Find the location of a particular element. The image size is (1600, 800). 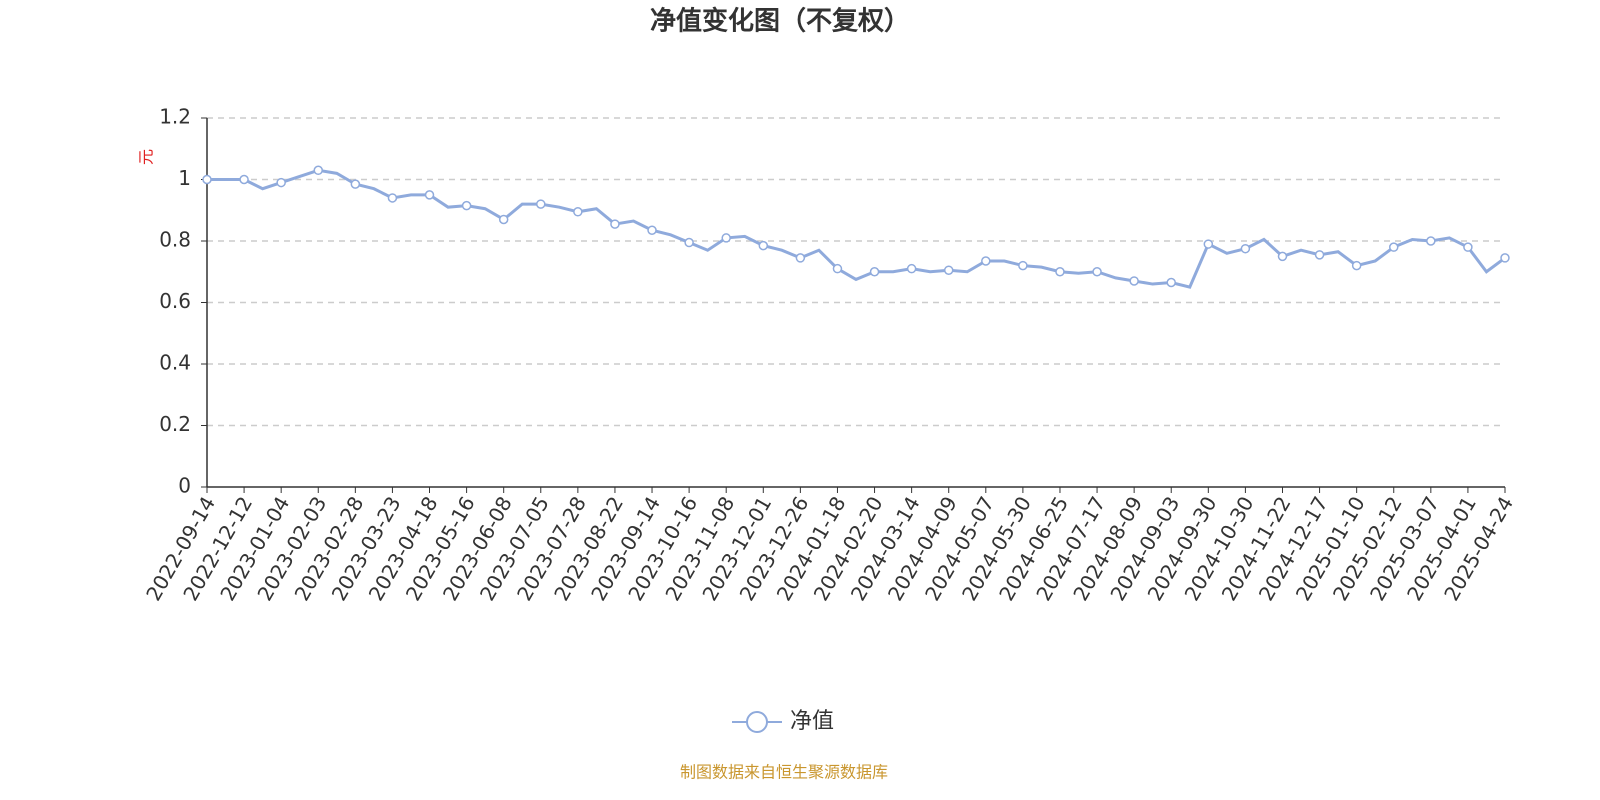

series-line is located at coordinates (856, 228).